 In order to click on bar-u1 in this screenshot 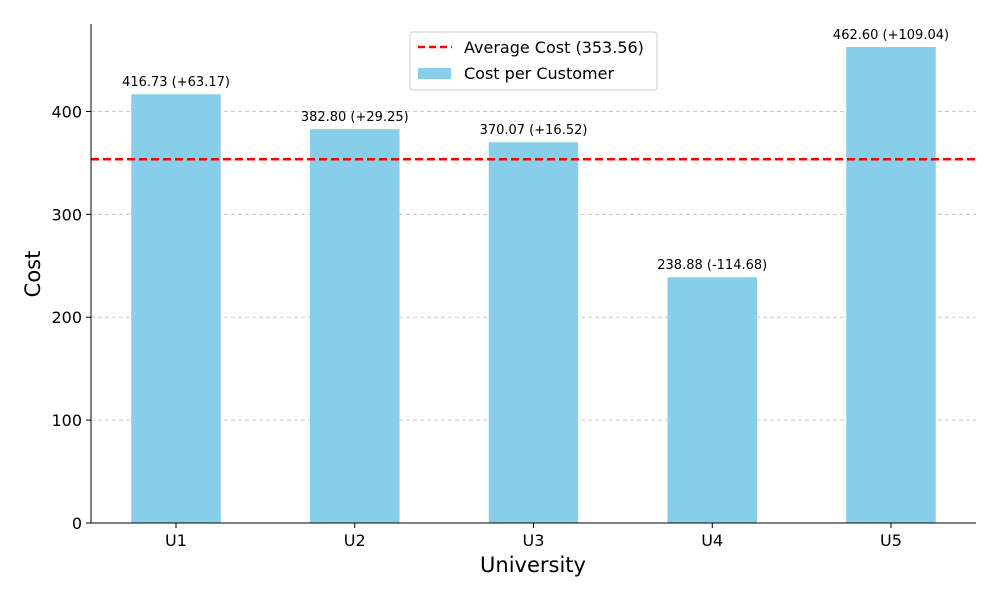, I will do `click(176, 309)`.